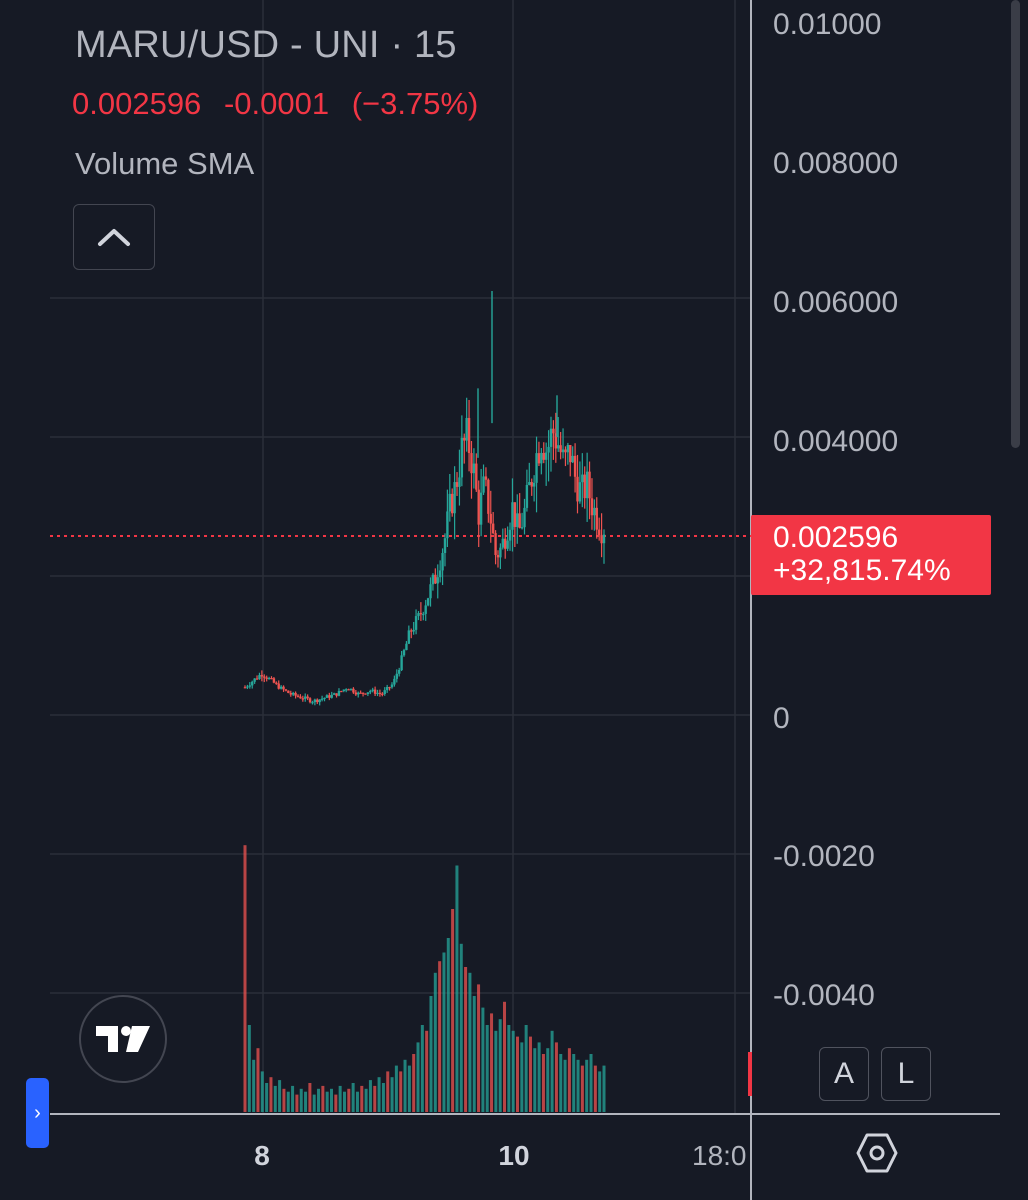  I want to click on last-price-value: 0.002596, so click(137, 103).